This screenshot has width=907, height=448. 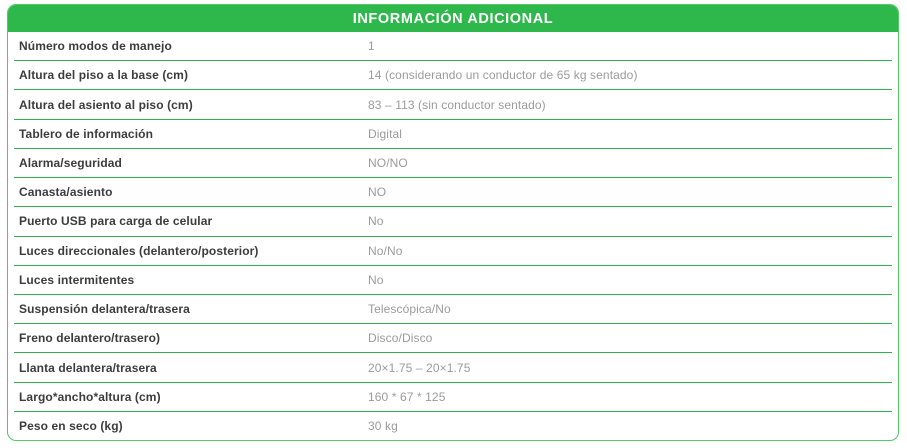 What do you see at coordinates (419, 367) in the screenshot?
I see `spec-value: 20×1.75 – 20×1.75` at bounding box center [419, 367].